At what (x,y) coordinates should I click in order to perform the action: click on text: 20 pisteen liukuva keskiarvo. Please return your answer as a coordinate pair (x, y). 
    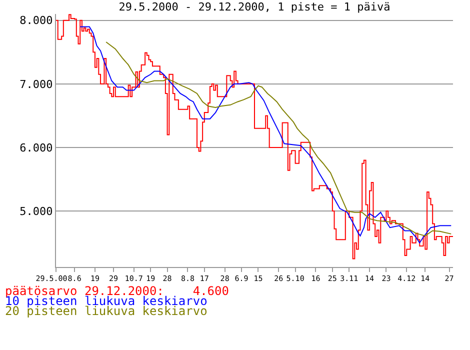
    Looking at the image, I should click on (106, 311).